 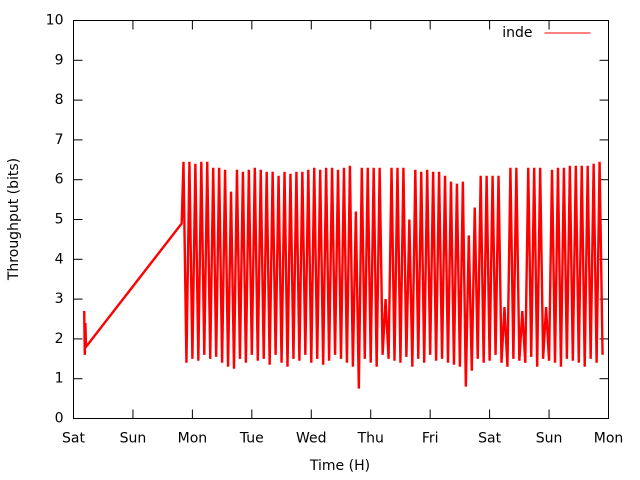 What do you see at coordinates (59, 259) in the screenshot?
I see `y-tick-label: 4` at bounding box center [59, 259].